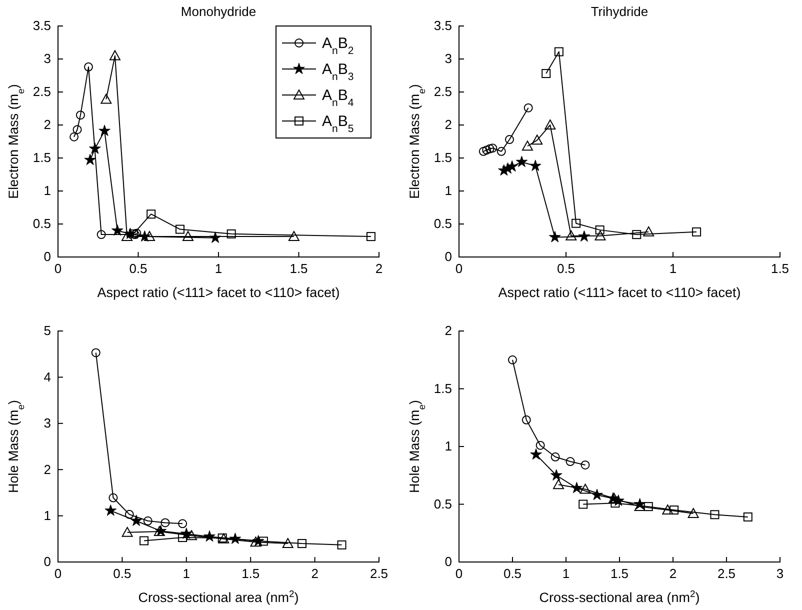  What do you see at coordinates (338, 98) in the screenshot?
I see `legend-label: A$_{n}$B$_{4}$` at bounding box center [338, 98].